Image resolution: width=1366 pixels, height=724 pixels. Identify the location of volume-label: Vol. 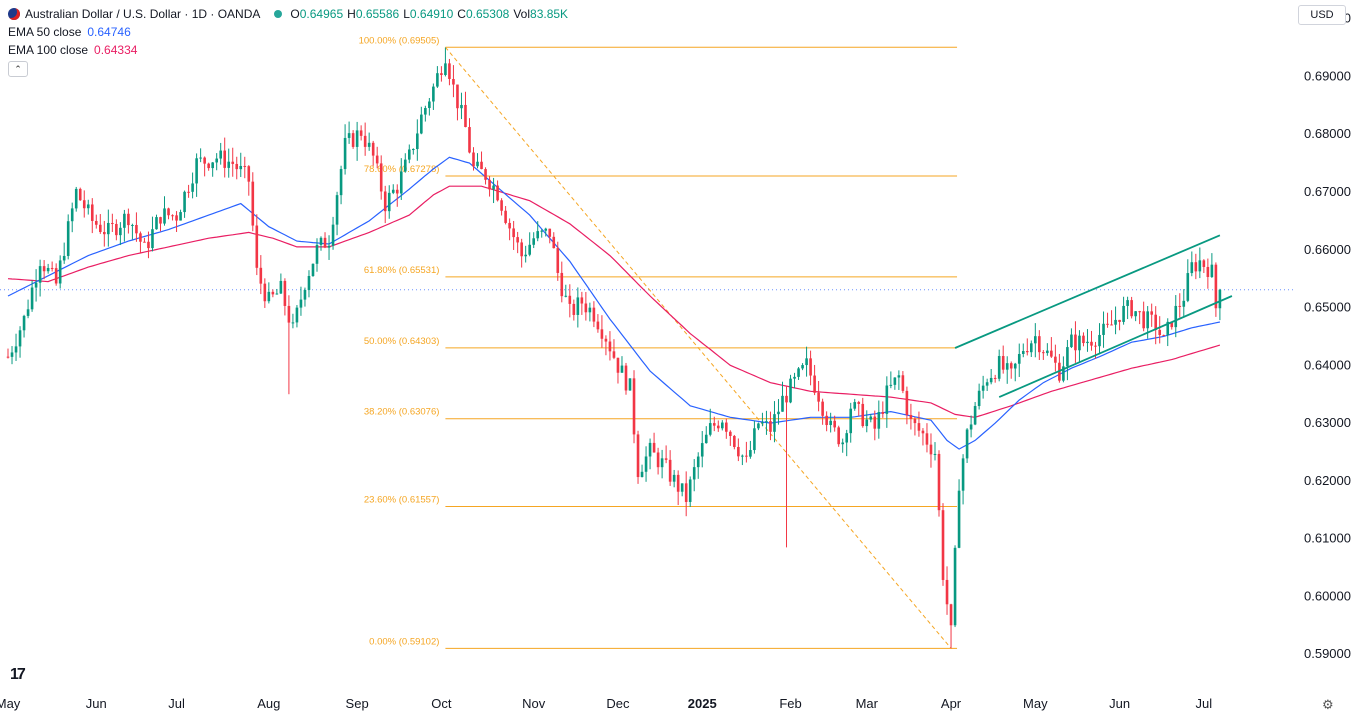
(522, 14).